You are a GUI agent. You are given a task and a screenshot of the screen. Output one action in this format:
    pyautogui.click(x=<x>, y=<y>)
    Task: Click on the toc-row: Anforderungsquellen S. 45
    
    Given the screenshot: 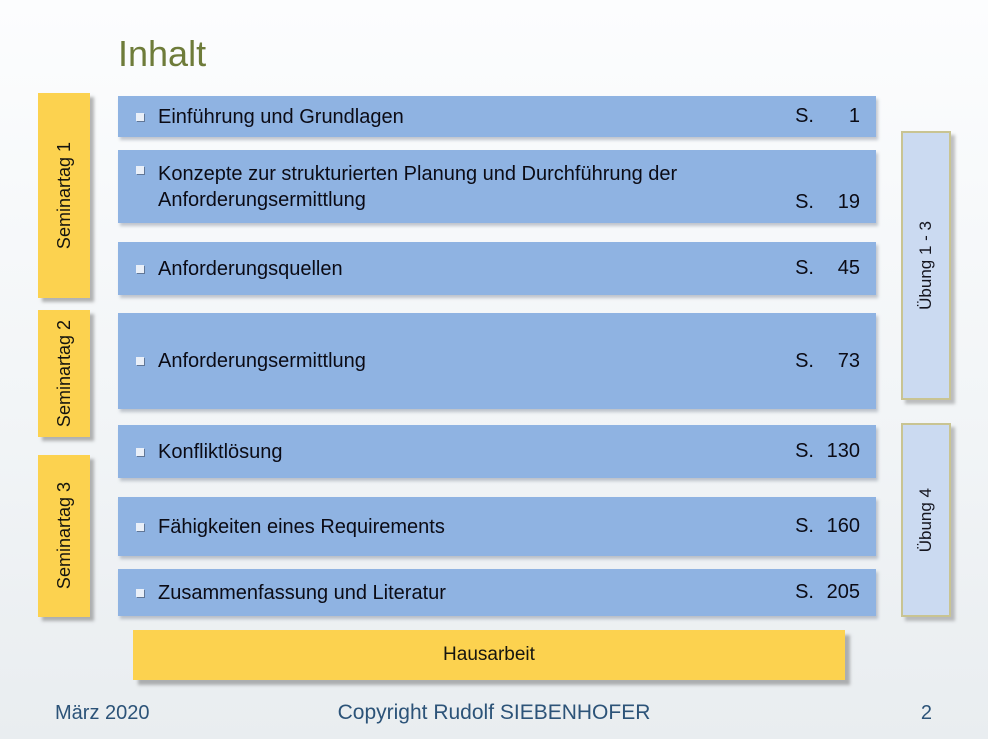 What is the action you would take?
    pyautogui.click(x=497, y=268)
    